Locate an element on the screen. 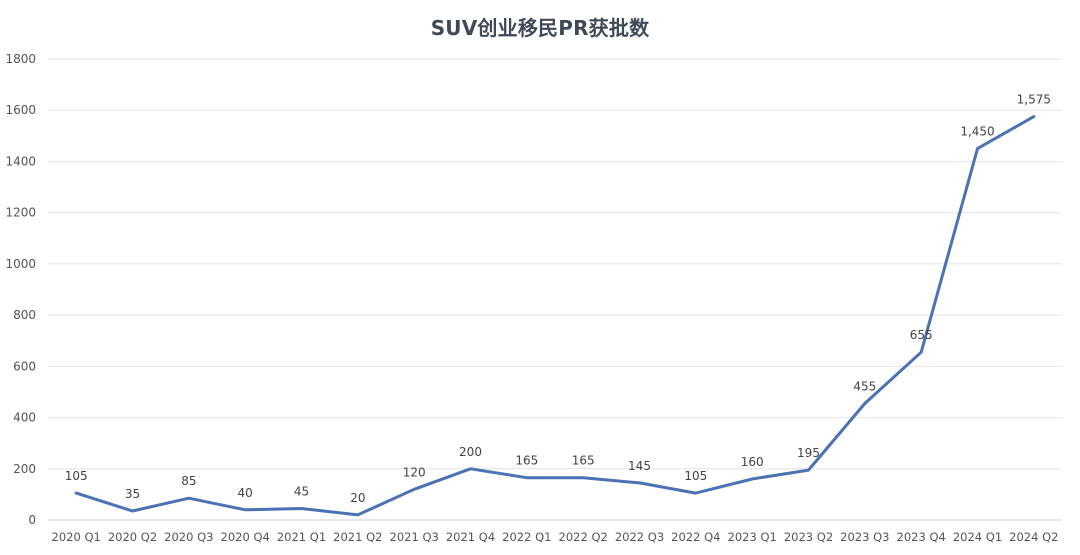 This screenshot has width=1080, height=555. y-tick-label: 0 is located at coordinates (32, 520).